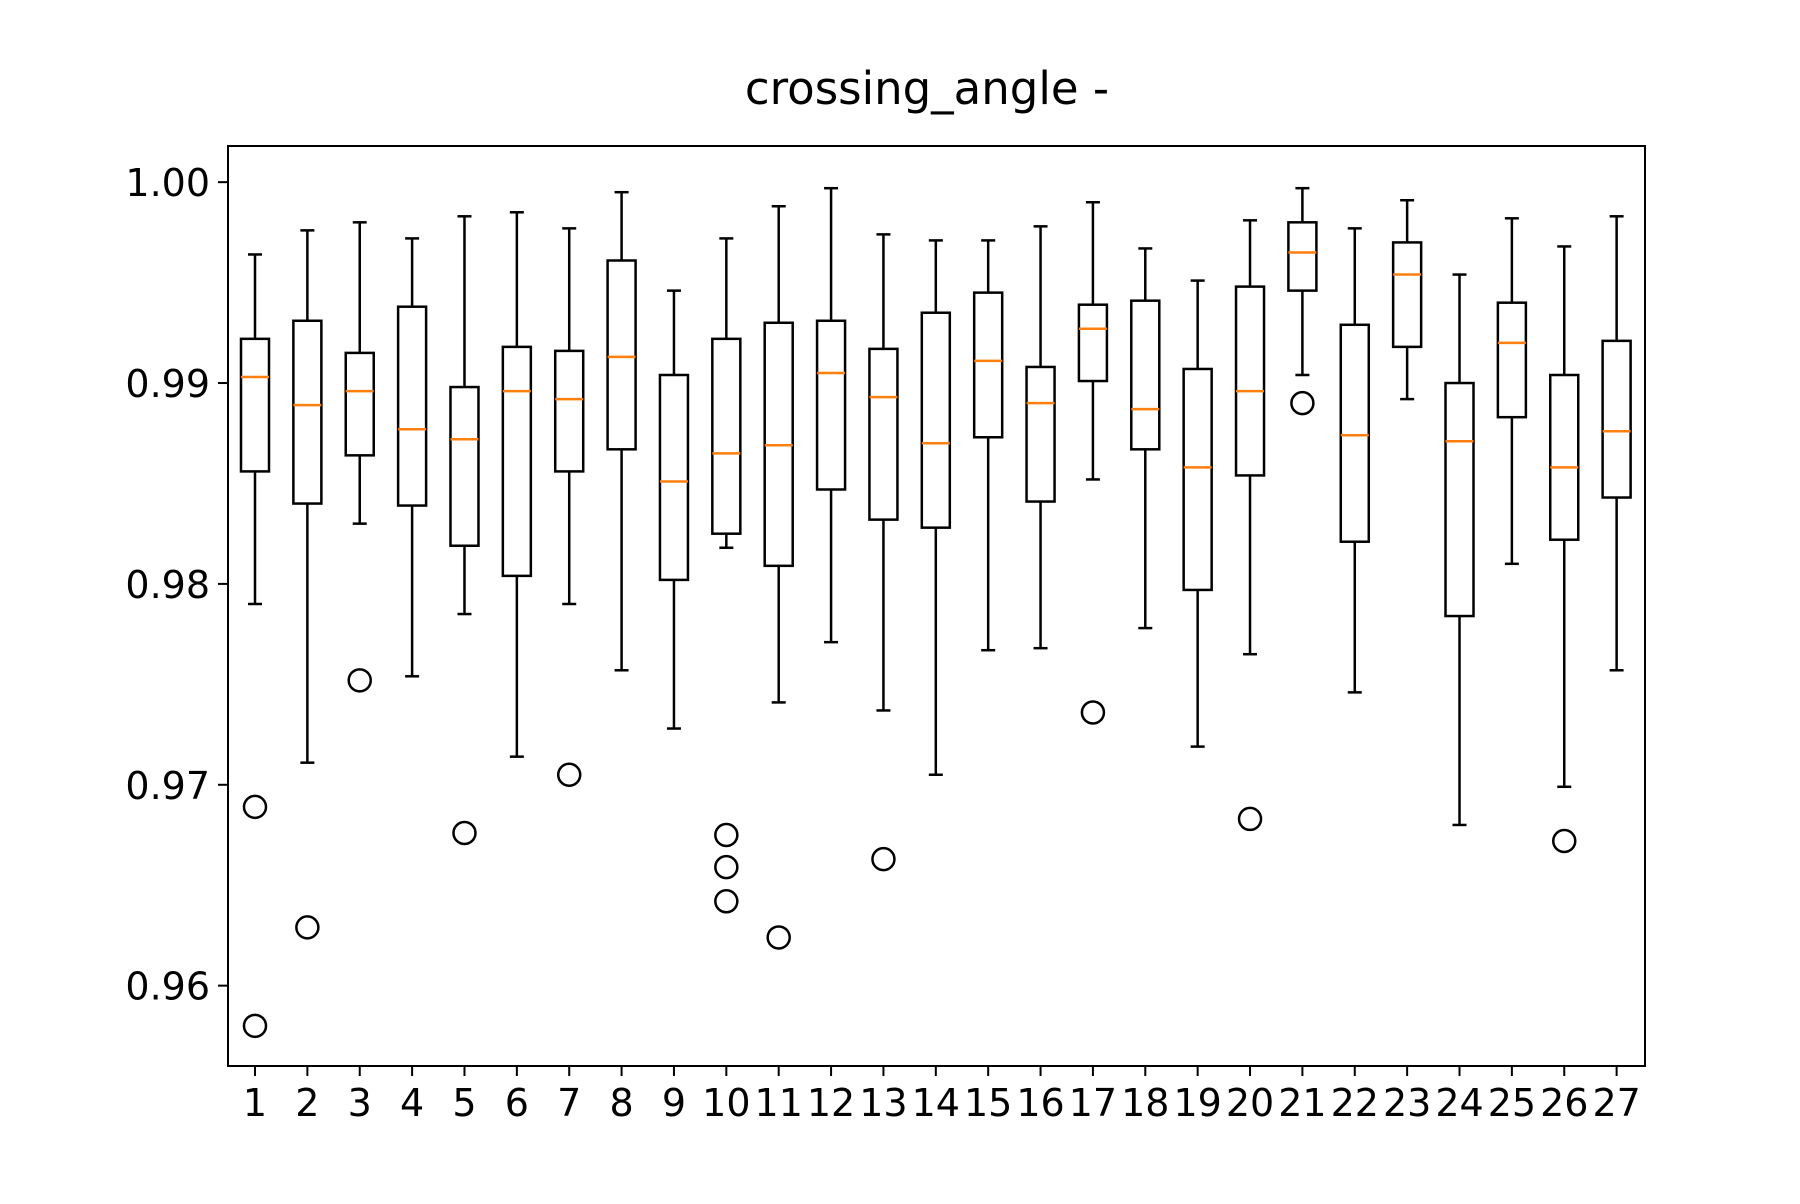  What do you see at coordinates (517, 1103) in the screenshot?
I see `x-tick-label: 6` at bounding box center [517, 1103].